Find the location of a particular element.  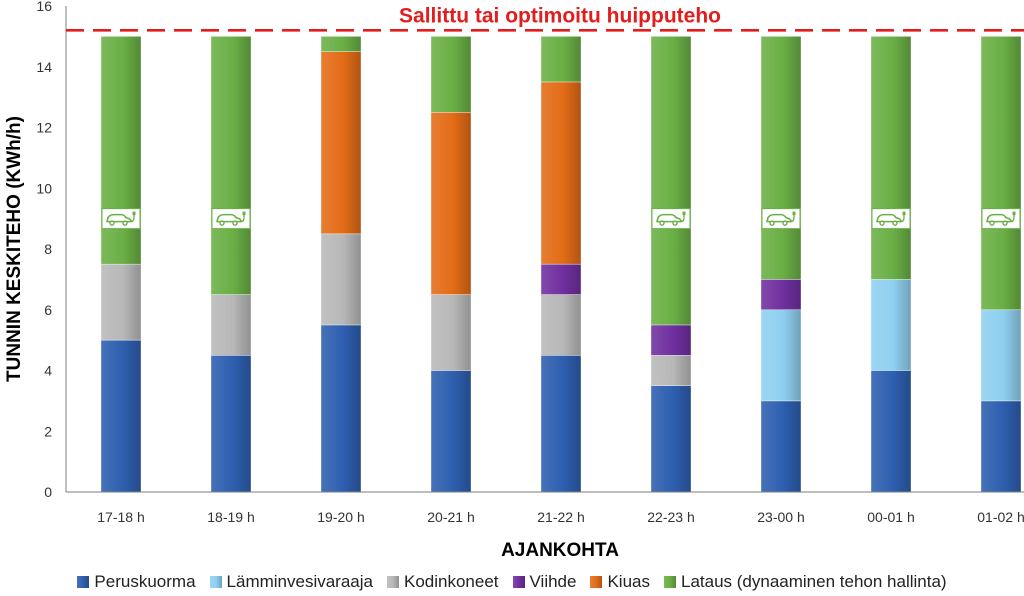

legend-item: Kiuas is located at coordinates (620, 582).